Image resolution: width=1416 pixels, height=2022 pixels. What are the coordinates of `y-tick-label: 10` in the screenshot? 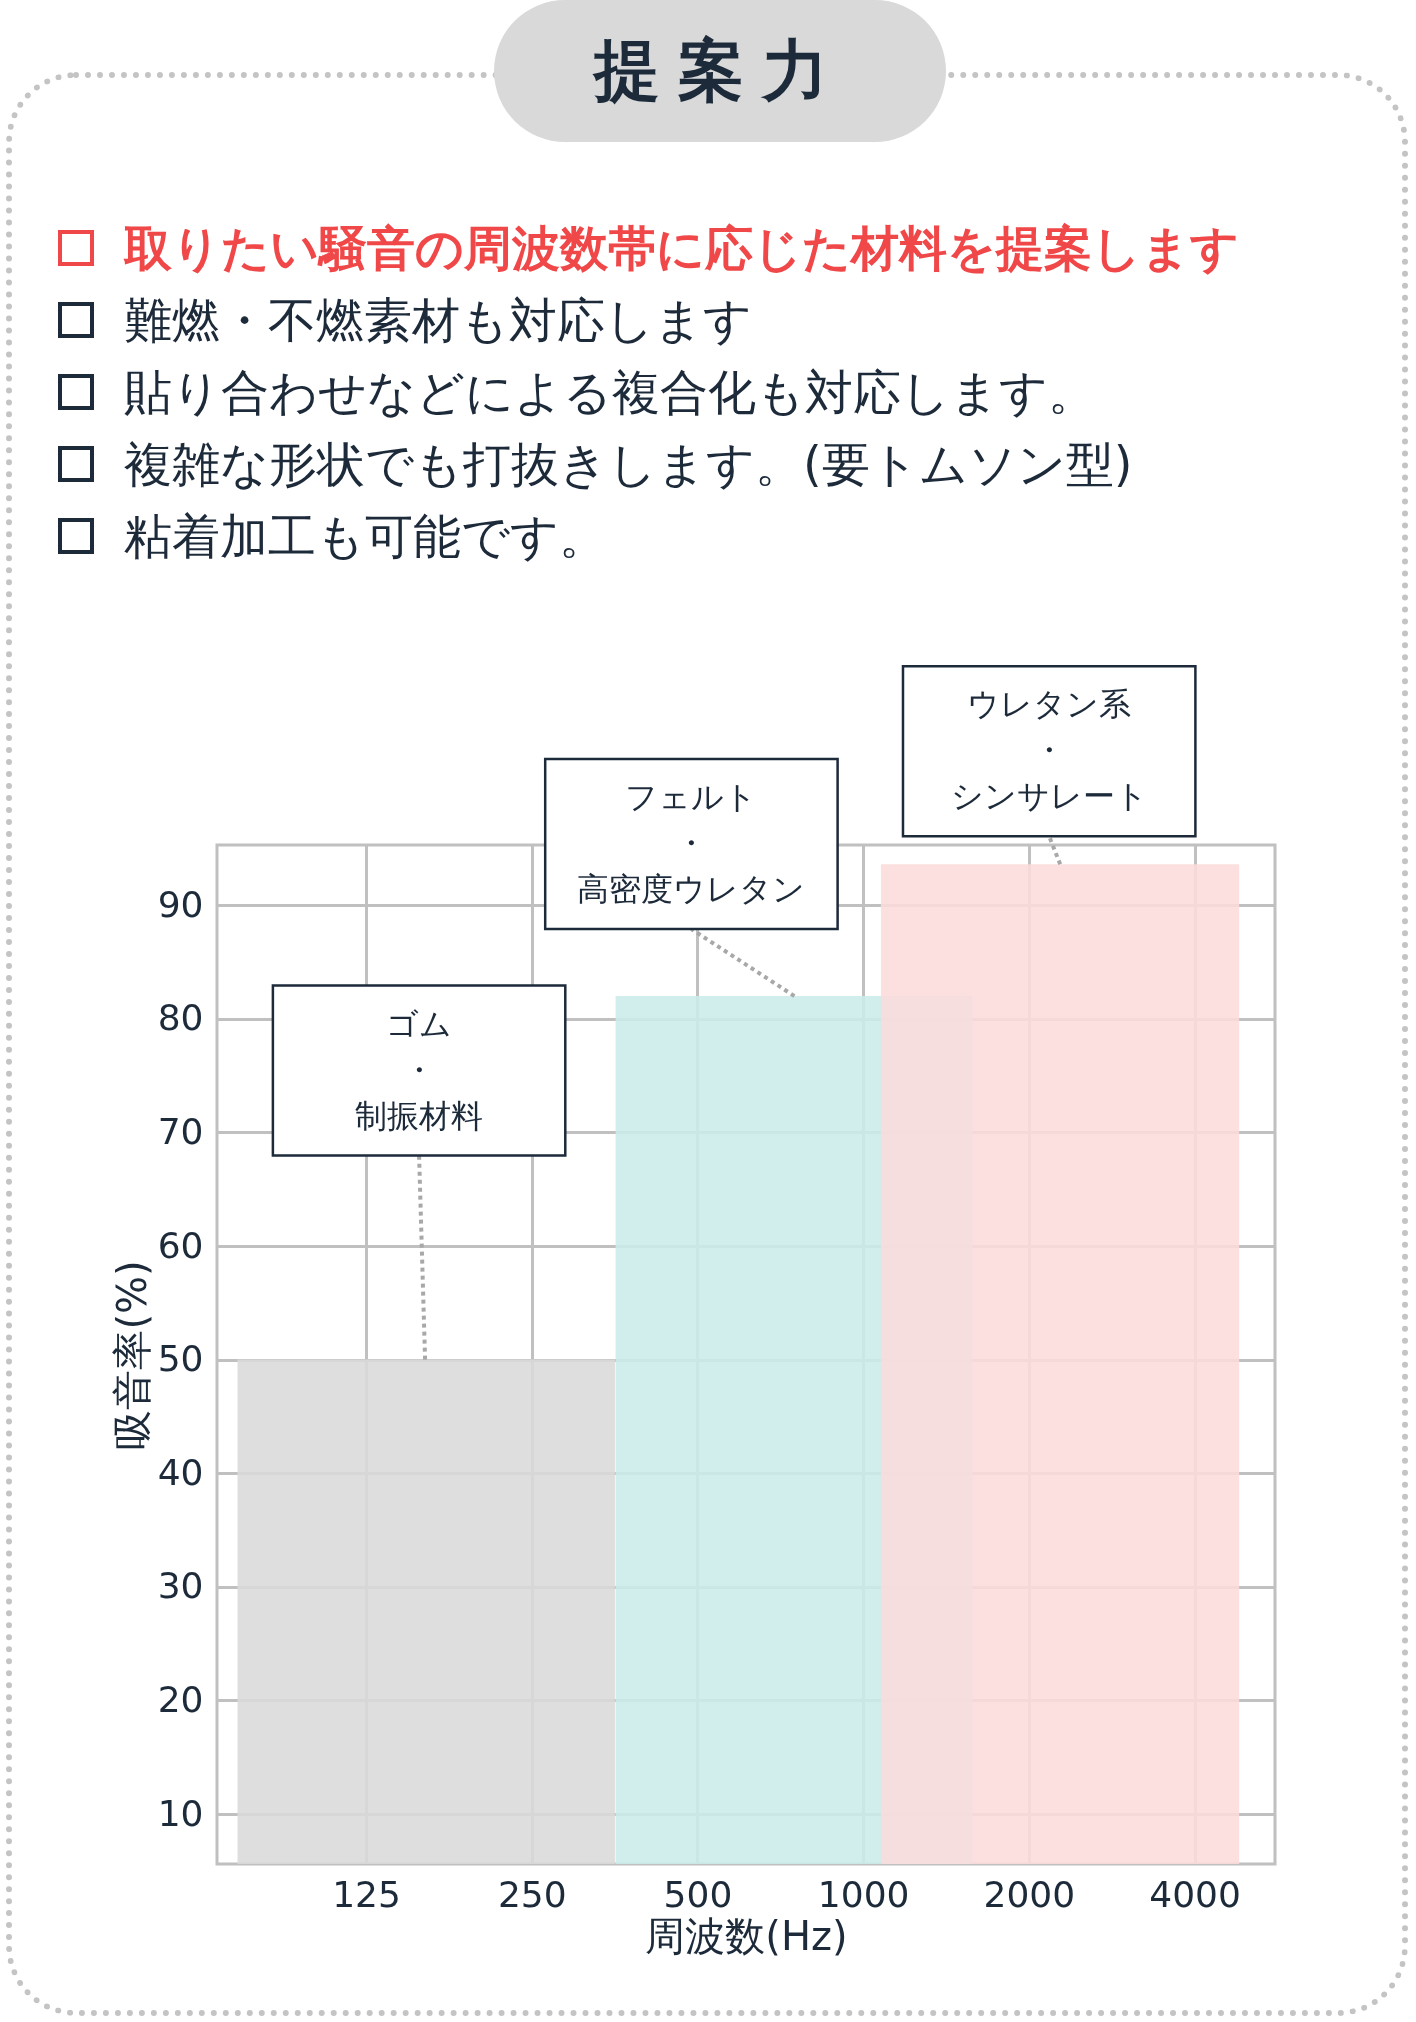 It's located at (180, 1813).